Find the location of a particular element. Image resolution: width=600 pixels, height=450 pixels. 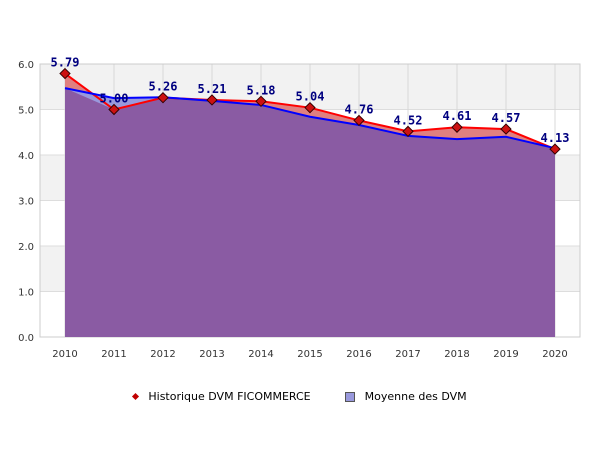

y-tick-label: 3.0 is located at coordinates (26, 202).